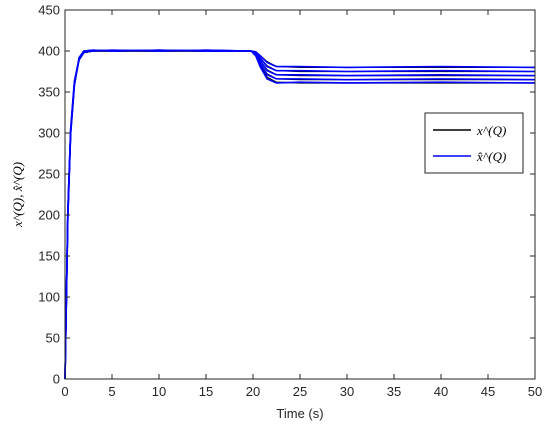 The width and height of the screenshot is (550, 432). What do you see at coordinates (111, 391) in the screenshot?
I see `x-tick-label: 5` at bounding box center [111, 391].